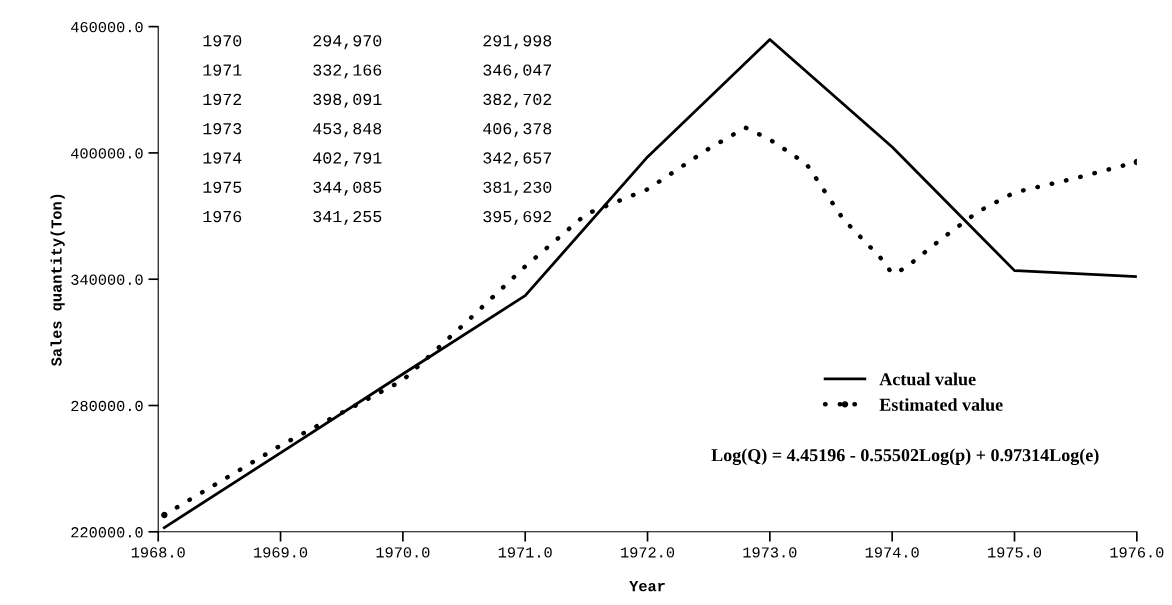  Describe the element at coordinates (107, 27) in the screenshot. I see `y-tick-label: 460000.0` at that location.